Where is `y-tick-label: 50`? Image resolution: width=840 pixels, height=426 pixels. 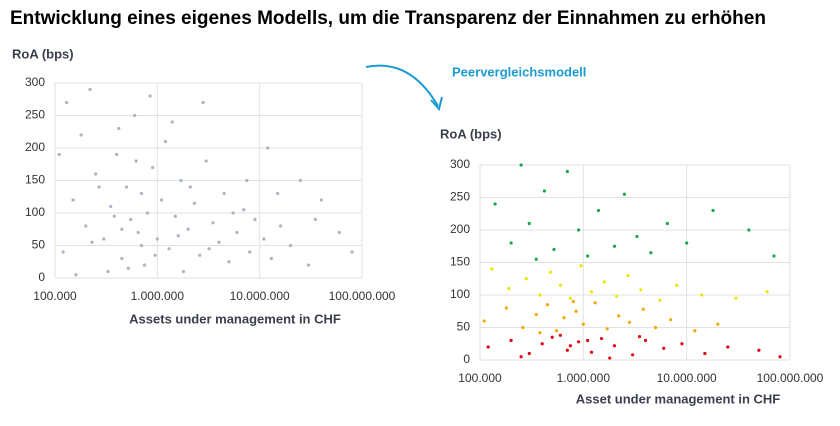
y-tick-label: 50 is located at coordinates (464, 327).